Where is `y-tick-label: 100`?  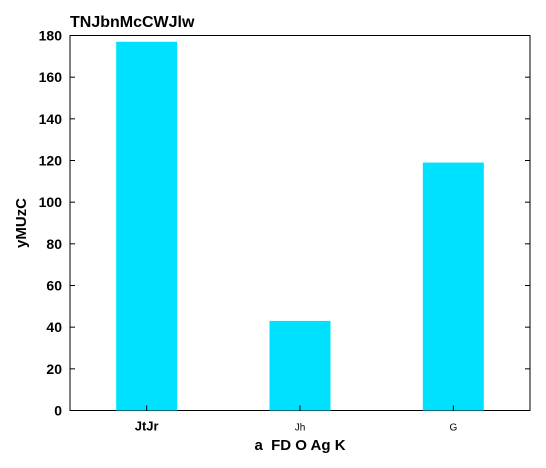 y-tick-label: 100 is located at coordinates (51, 202).